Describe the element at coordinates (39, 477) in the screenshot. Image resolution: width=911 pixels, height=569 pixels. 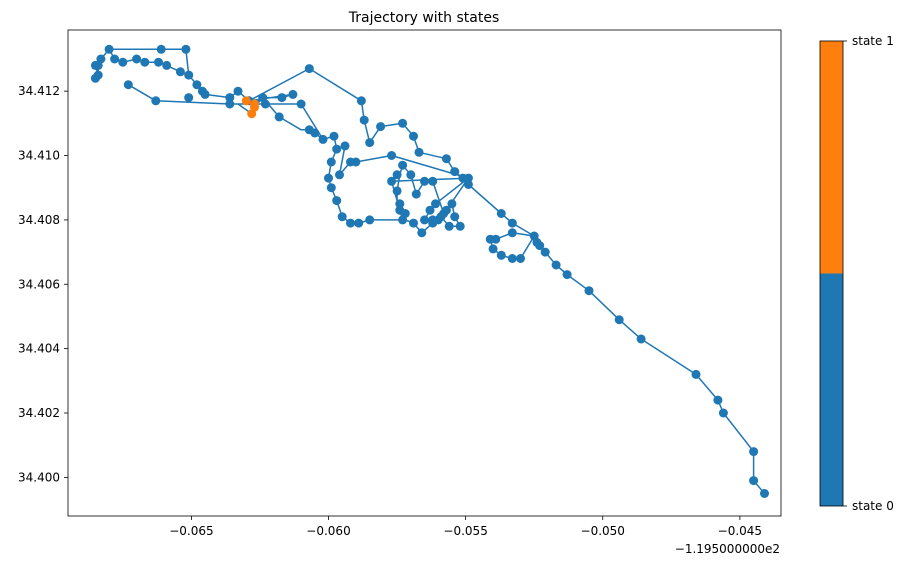
I see `y-tick-label-0: 34.400` at that location.